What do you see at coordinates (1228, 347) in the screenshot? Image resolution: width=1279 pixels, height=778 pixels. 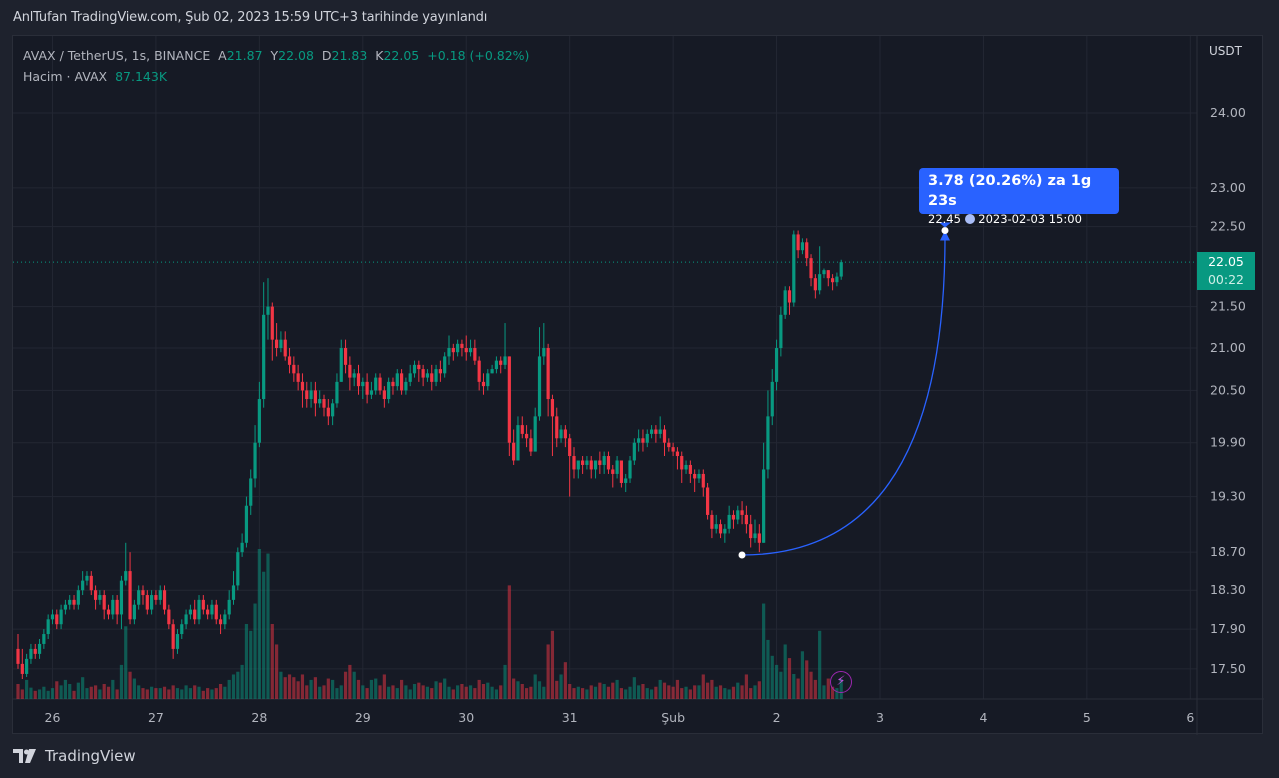 I see `price-tick-label: 21.00` at bounding box center [1228, 347].